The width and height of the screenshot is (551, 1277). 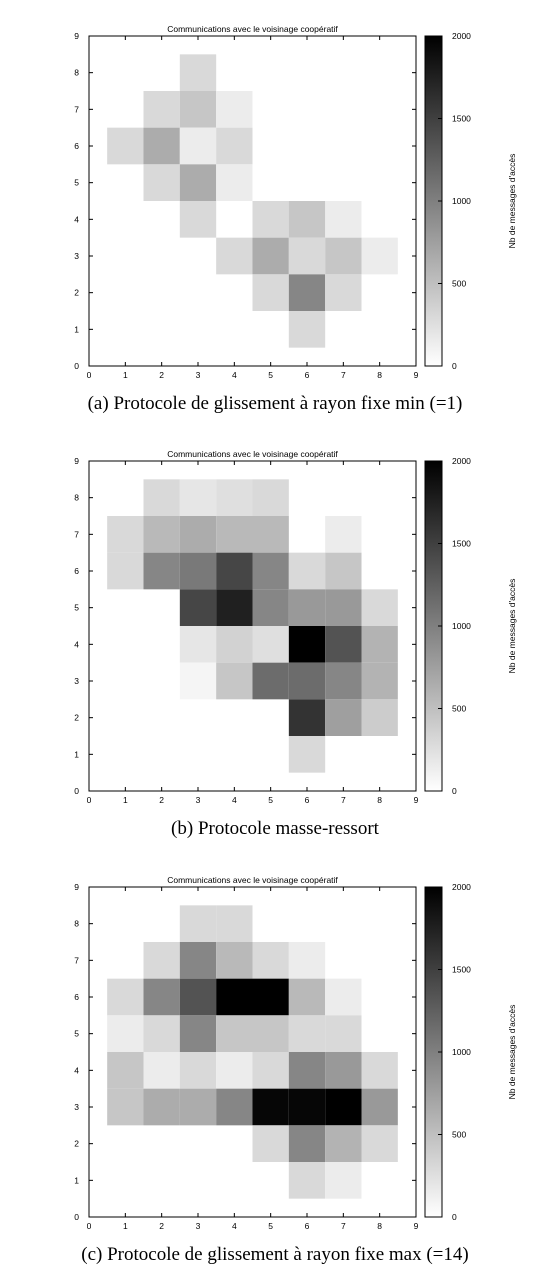 What do you see at coordinates (76, 1217) in the screenshot?
I see `y-tick-label: 0` at bounding box center [76, 1217].